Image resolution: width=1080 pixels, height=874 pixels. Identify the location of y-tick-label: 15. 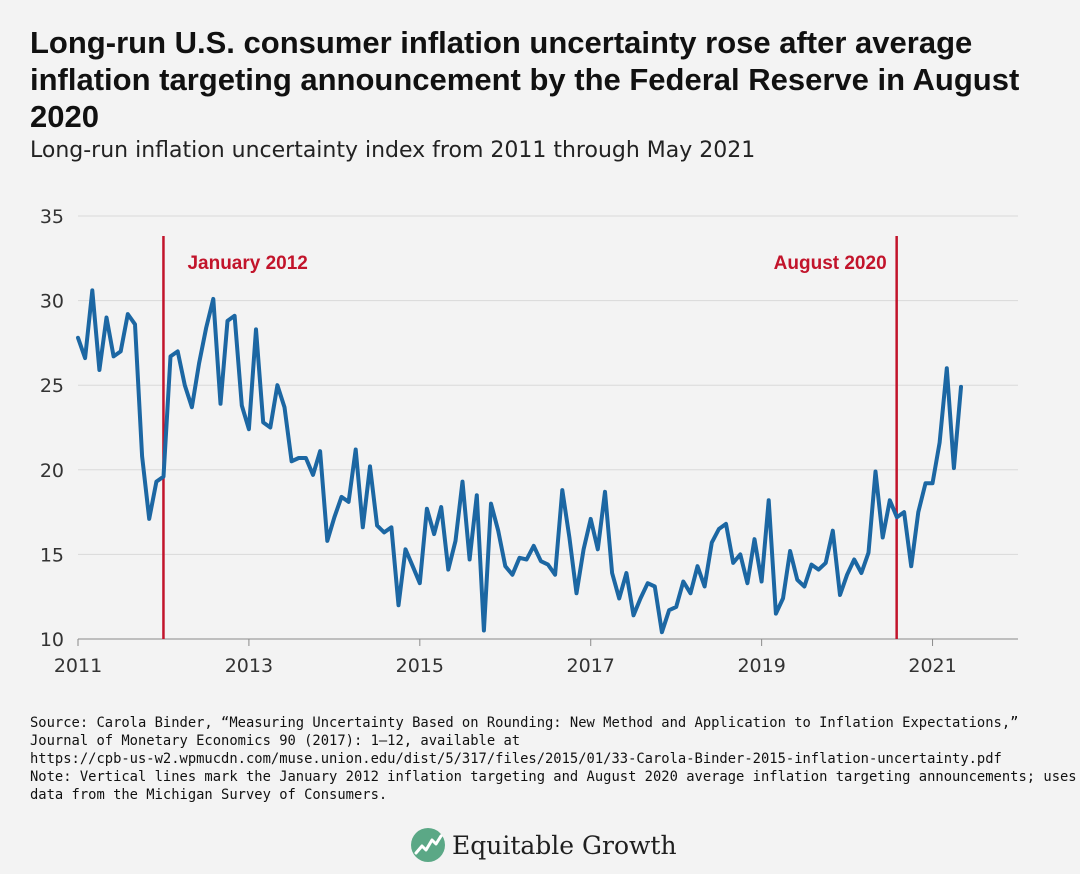
(52, 555).